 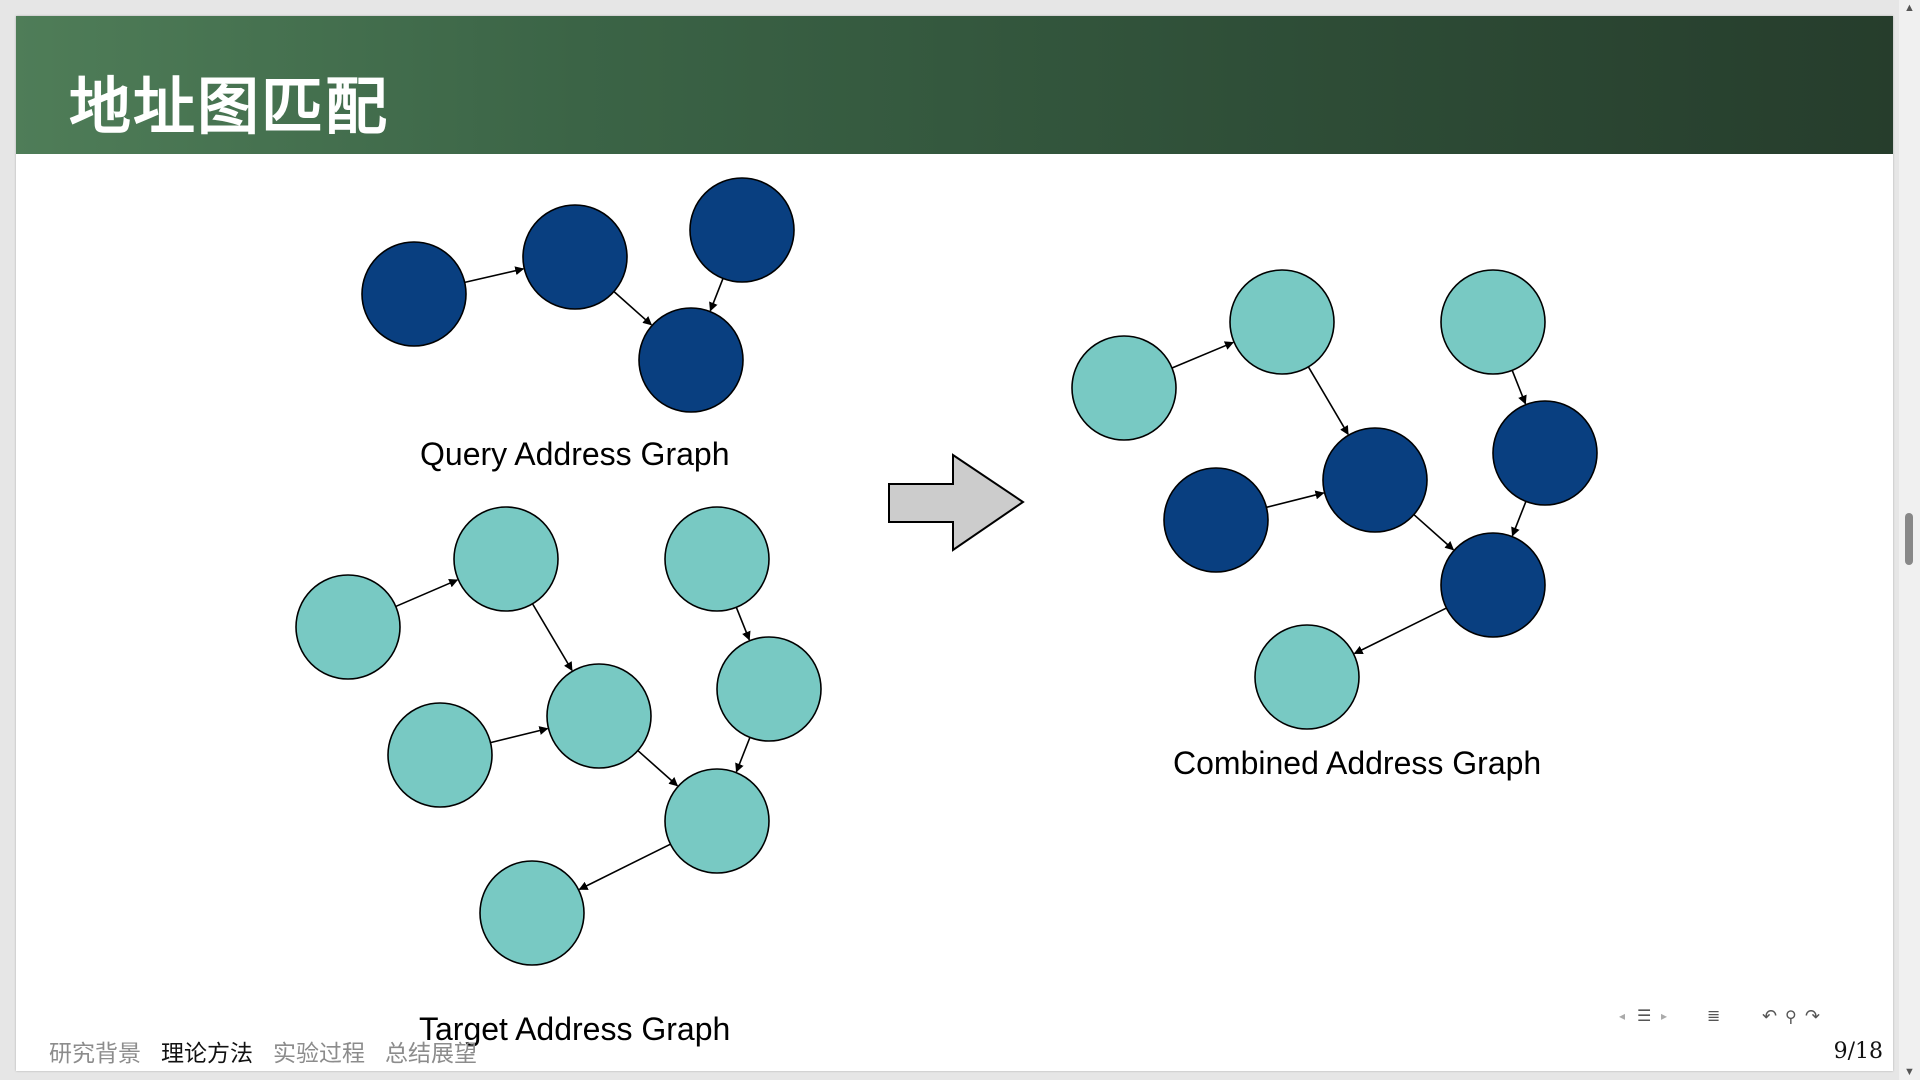 What do you see at coordinates (1282, 322) in the screenshot?
I see `combined-node-c2` at bounding box center [1282, 322].